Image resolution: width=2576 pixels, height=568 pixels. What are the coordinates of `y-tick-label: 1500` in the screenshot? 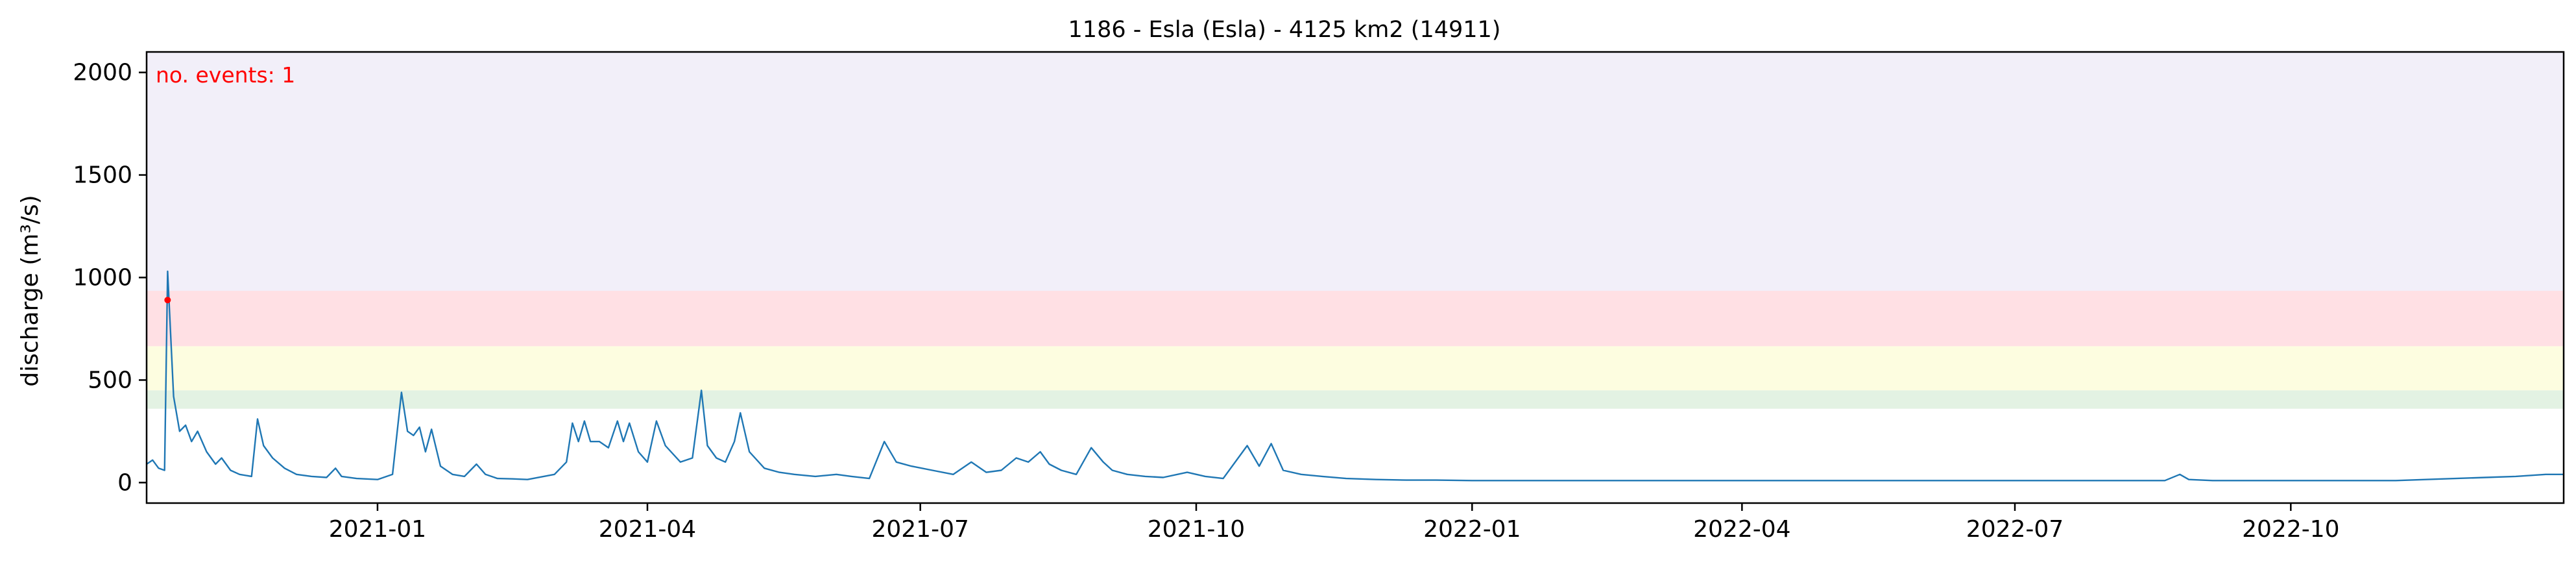 It's located at (102, 175).